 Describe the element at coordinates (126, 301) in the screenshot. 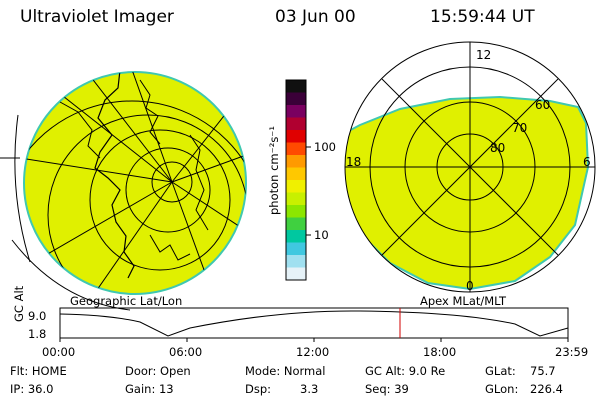

I see `geographic-map-label: Geographic Lat/Lon` at that location.